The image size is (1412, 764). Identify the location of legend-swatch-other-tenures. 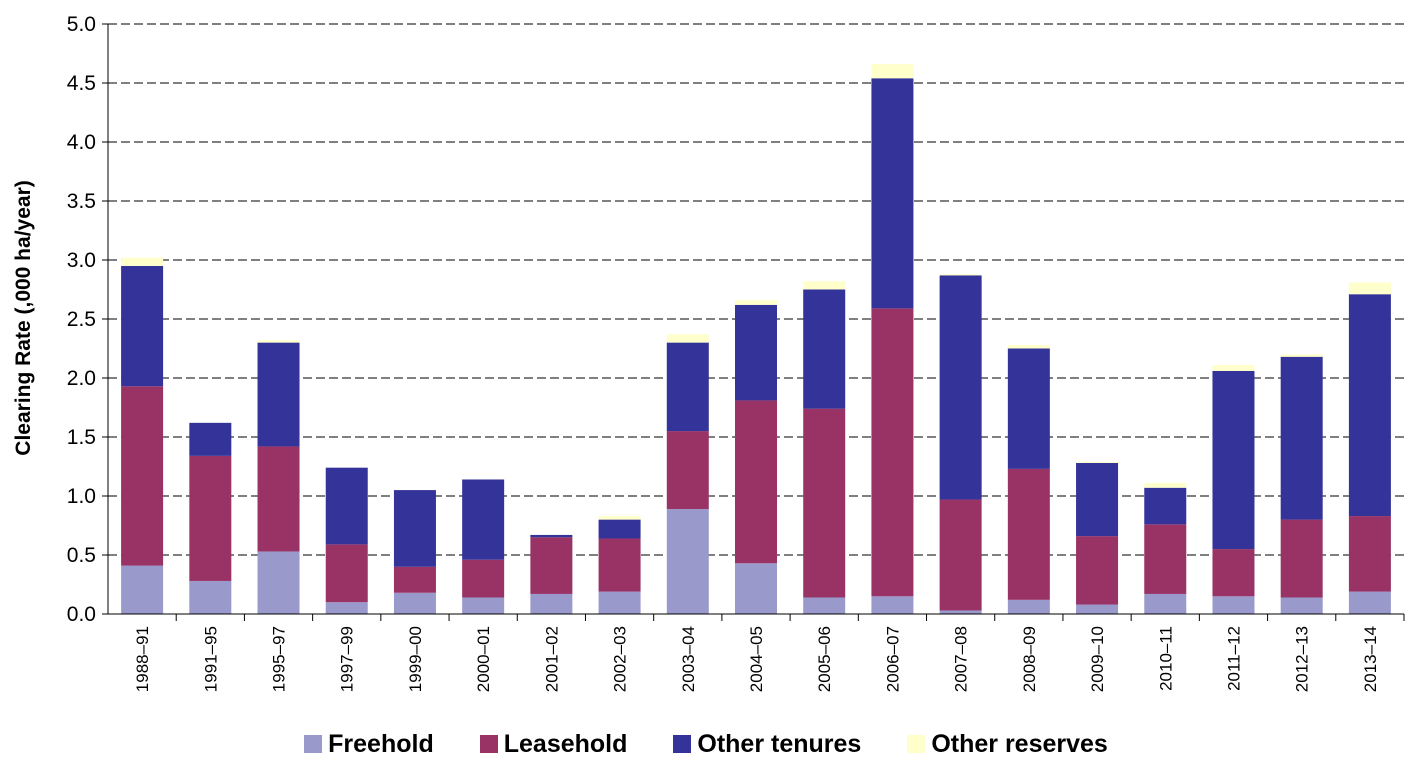
(682, 744).